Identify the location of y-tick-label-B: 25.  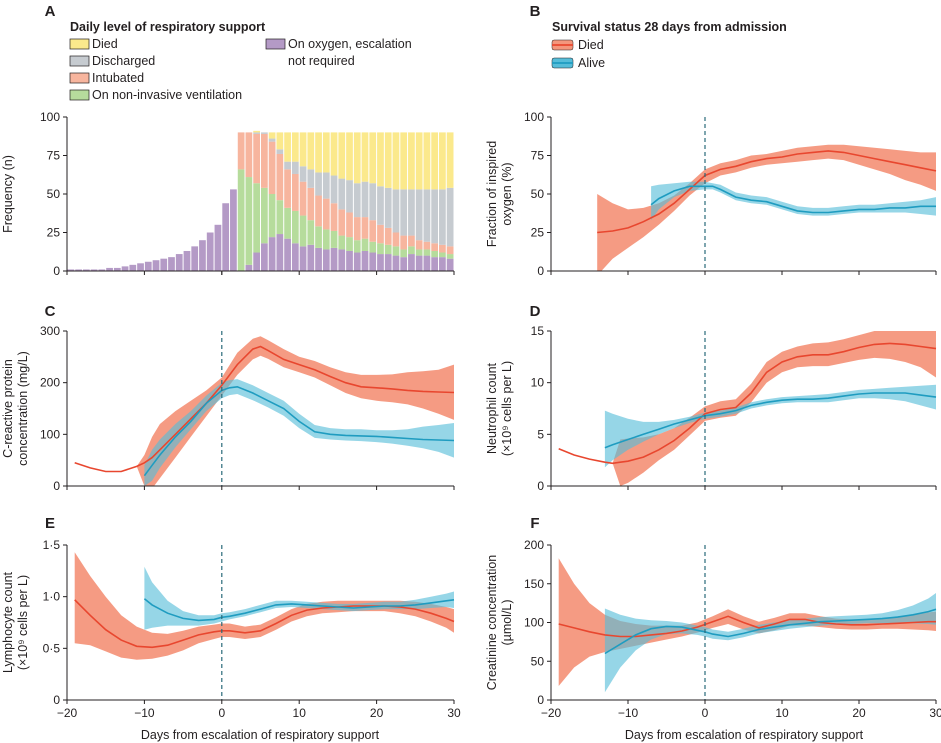
(538, 233).